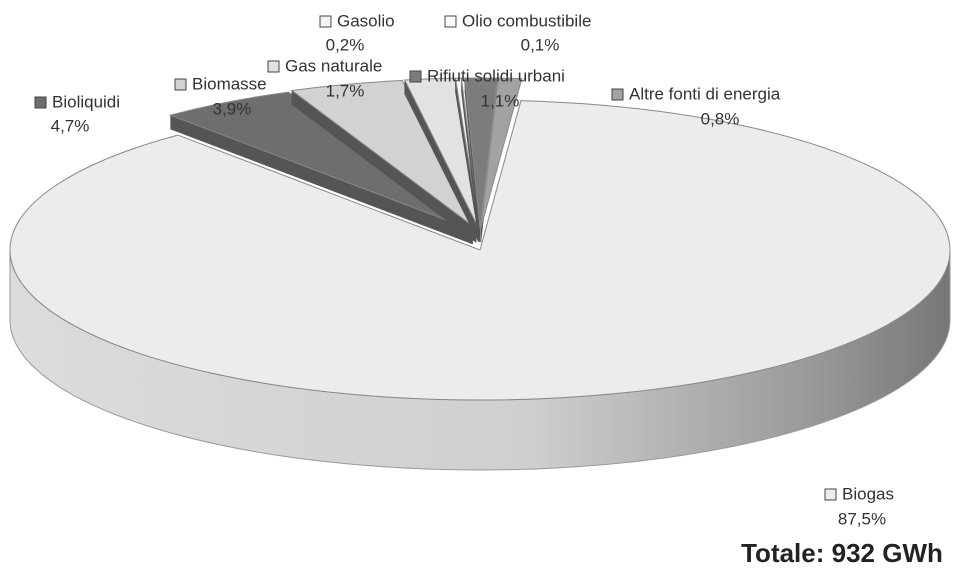 The image size is (971, 571). I want to click on category-label: Biogas, so click(868, 493).